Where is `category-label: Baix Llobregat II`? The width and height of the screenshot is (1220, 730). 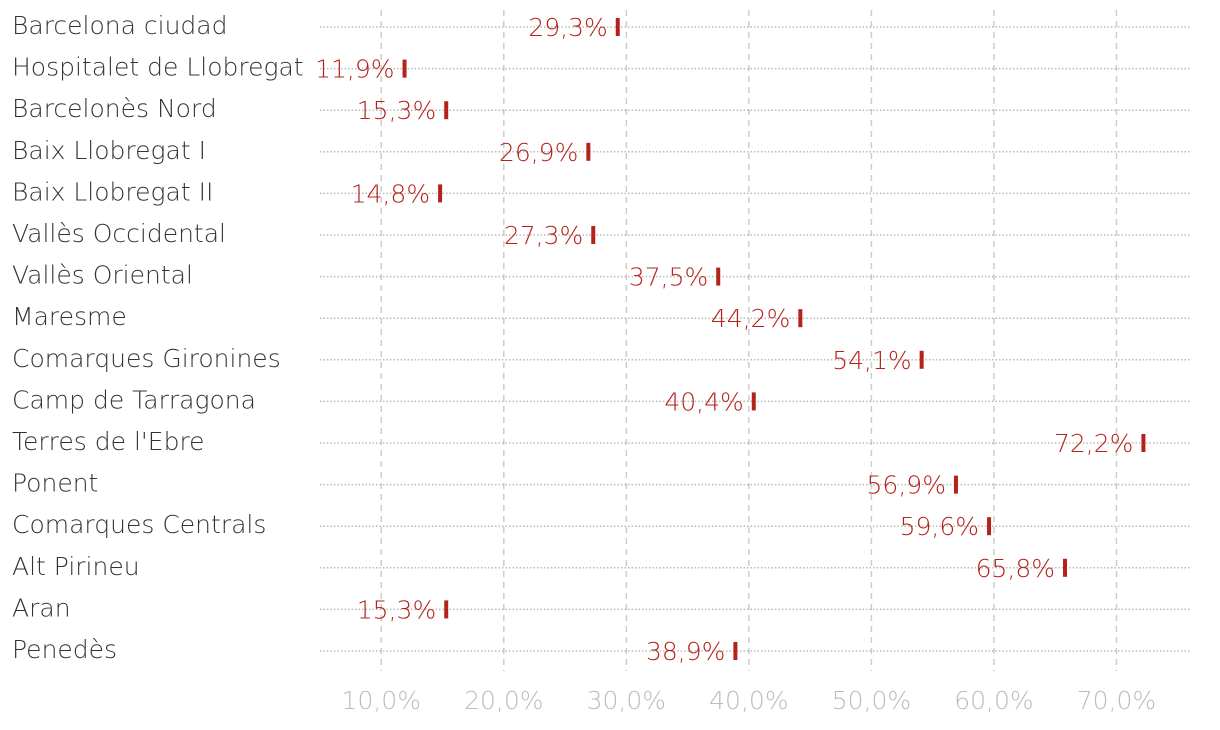
category-label: Baix Llobregat II is located at coordinates (112, 191).